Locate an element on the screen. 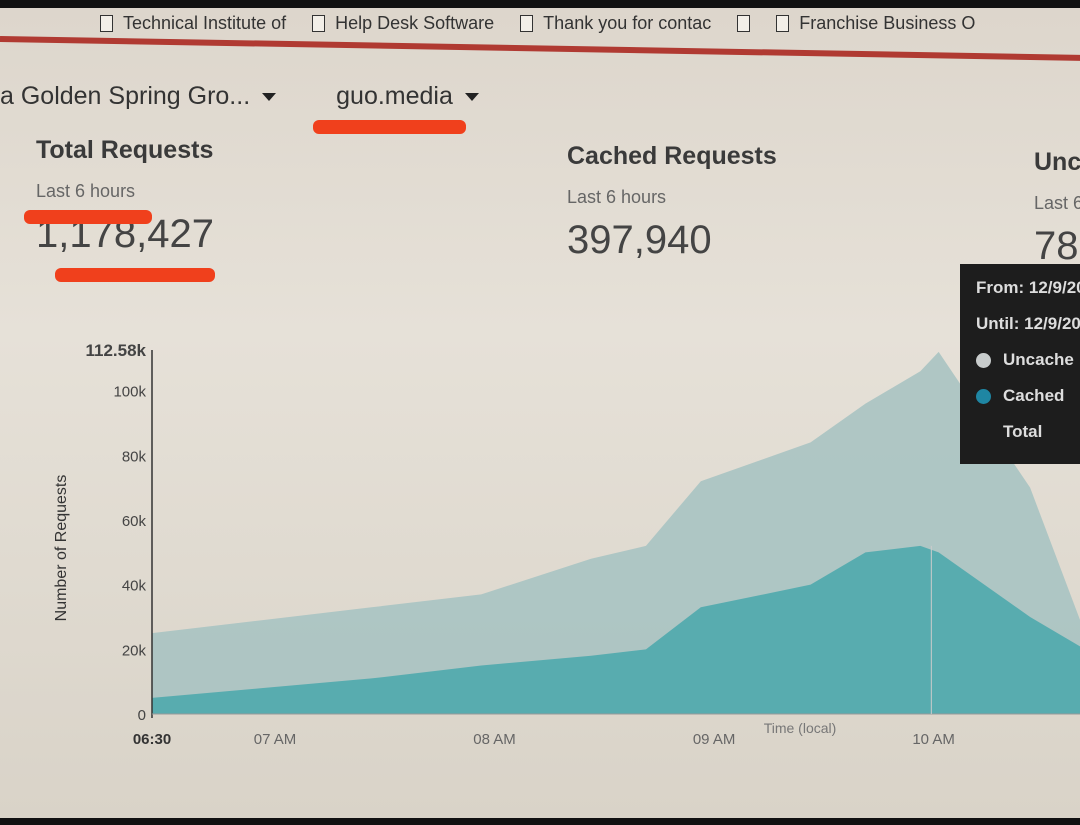  x-tick-label: 06:30 is located at coordinates (152, 739).